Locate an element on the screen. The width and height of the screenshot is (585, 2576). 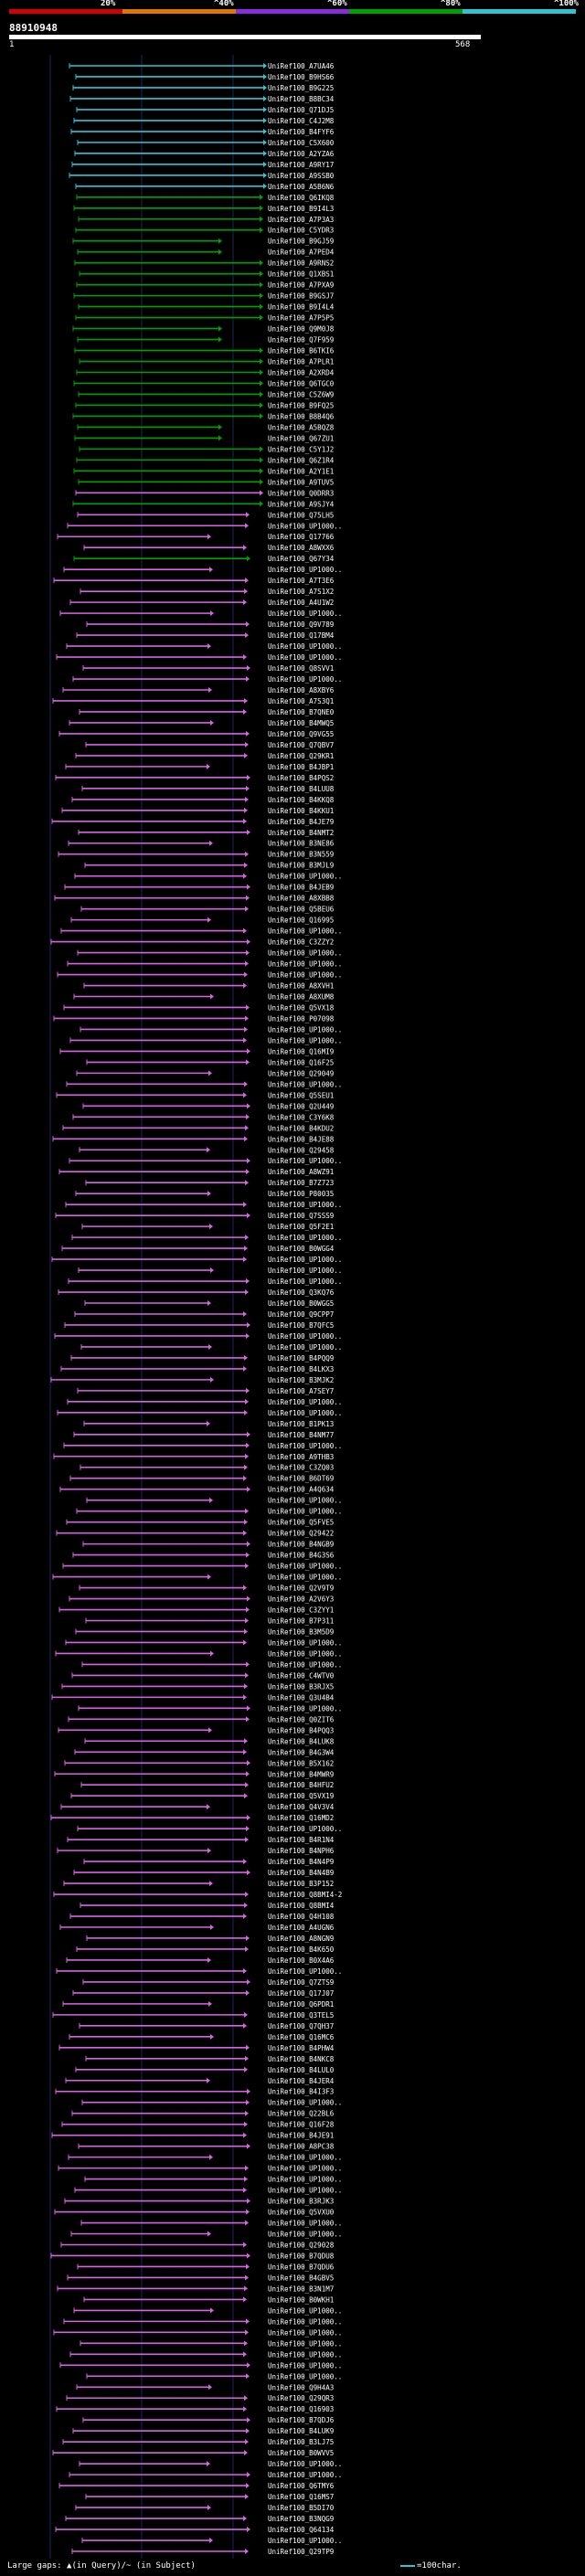
hit-row: UniRef100_B0WVV5 is located at coordinates (193, 2453).